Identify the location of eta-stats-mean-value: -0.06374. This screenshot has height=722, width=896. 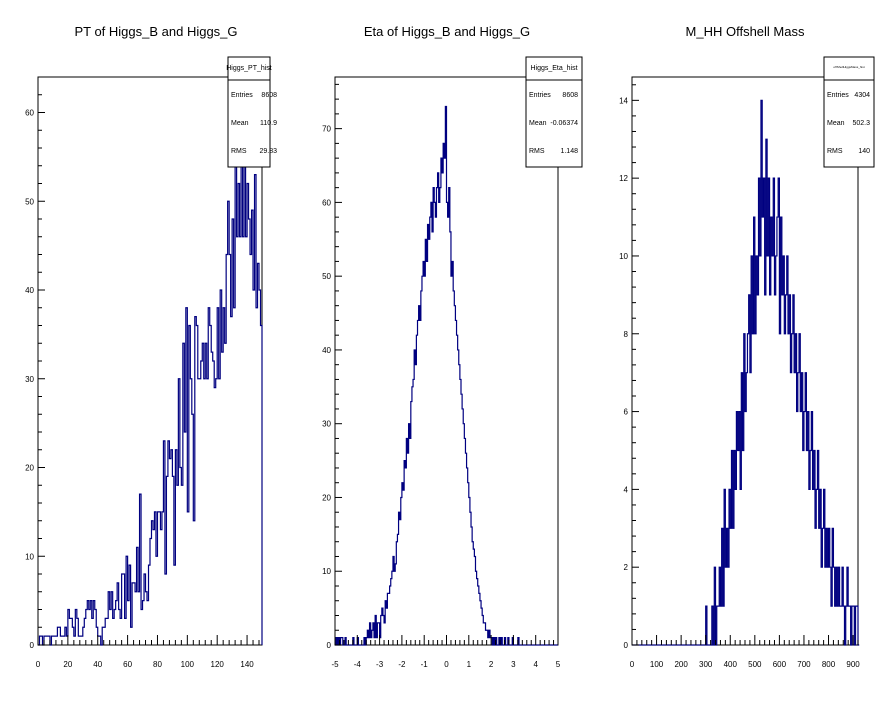
(564, 123).